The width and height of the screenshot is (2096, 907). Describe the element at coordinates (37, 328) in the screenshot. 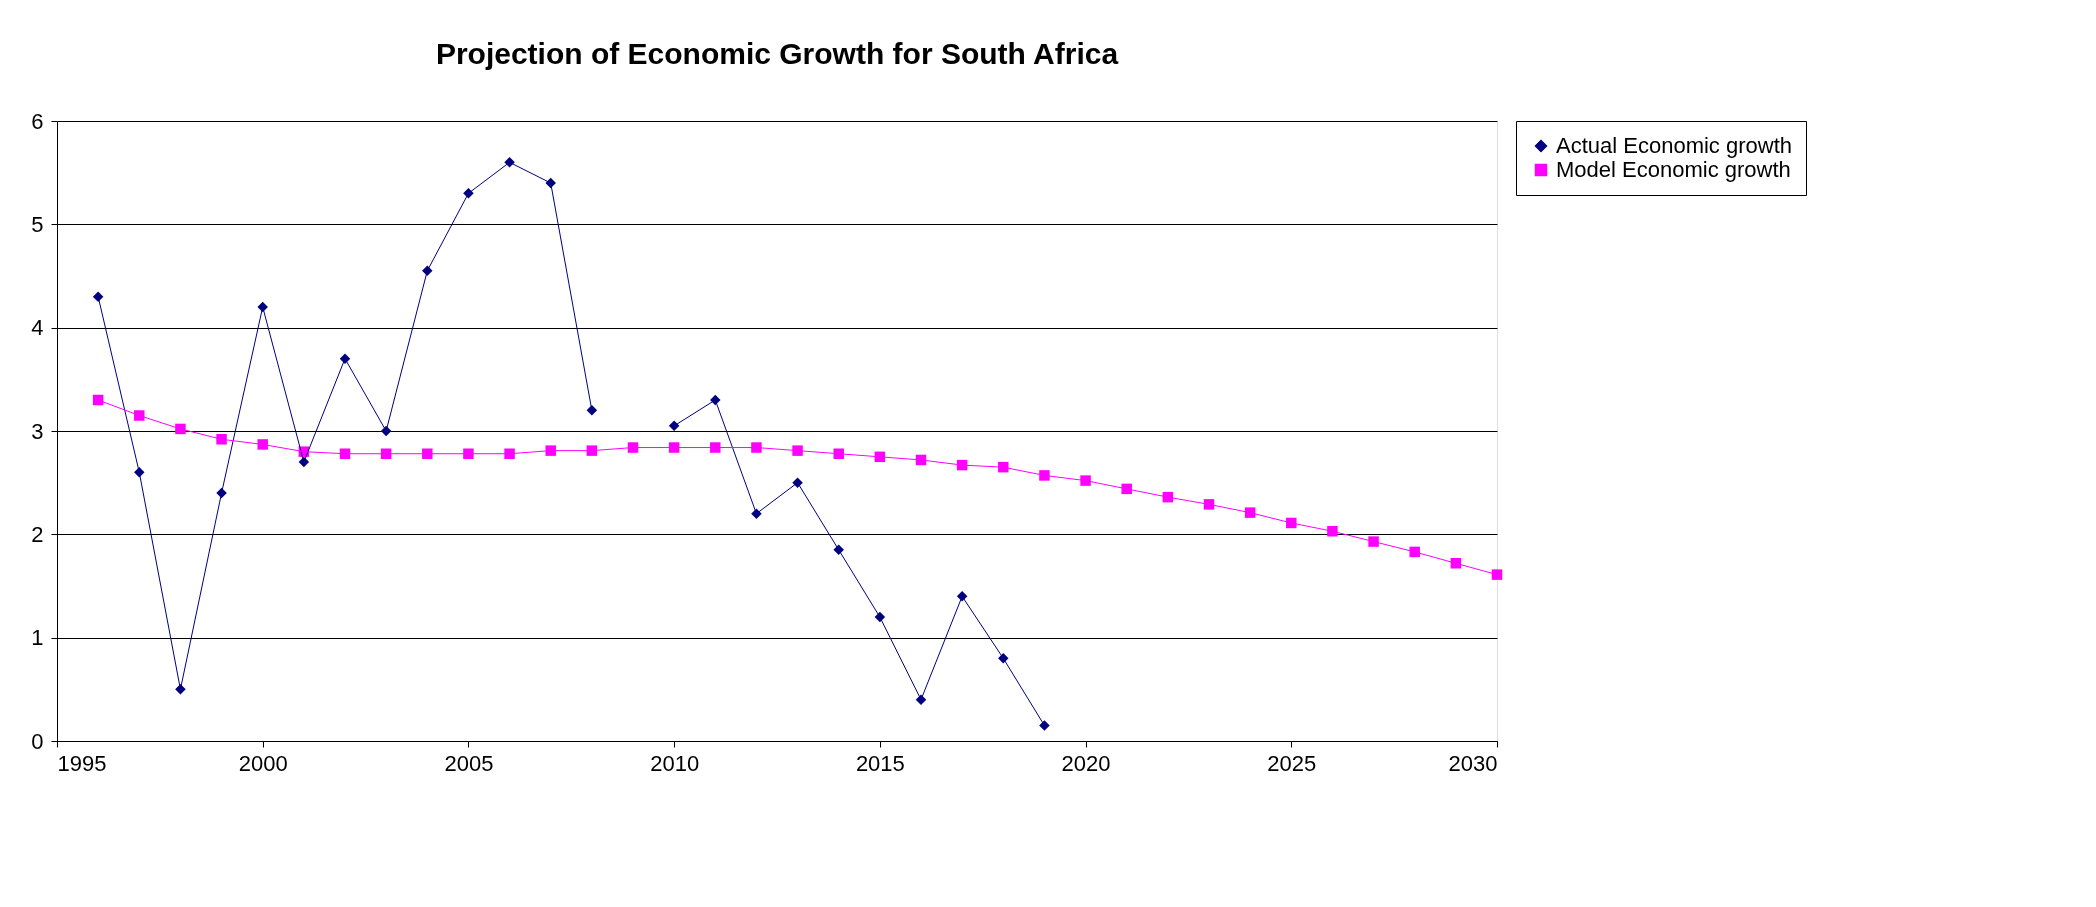

I see `y-tick-label: 4` at that location.